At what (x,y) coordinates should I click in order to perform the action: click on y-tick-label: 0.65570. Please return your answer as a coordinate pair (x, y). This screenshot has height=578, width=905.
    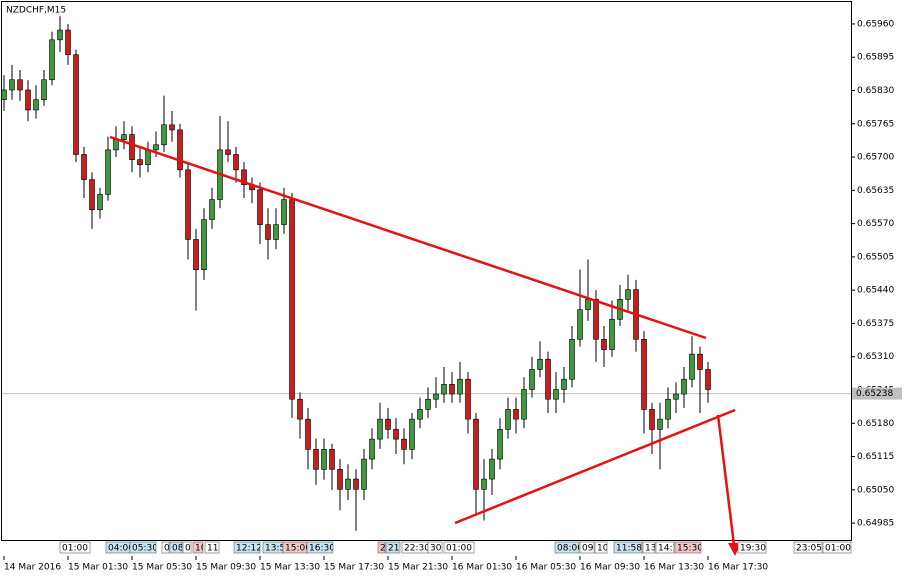
    Looking at the image, I should click on (875, 224).